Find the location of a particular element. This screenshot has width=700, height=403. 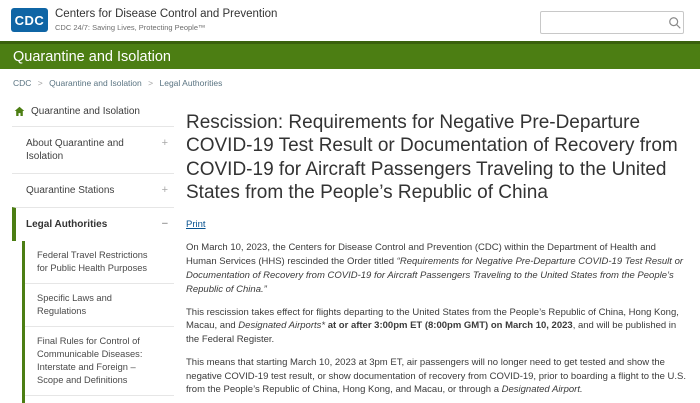

sidebar-item-about: About Quarantine and Isolation + is located at coordinates (93, 149).